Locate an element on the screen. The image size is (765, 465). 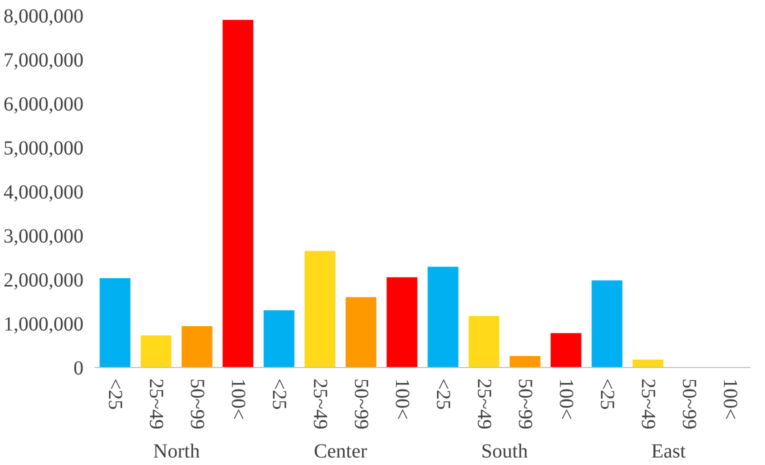
y-tick-label: 3,000,000 is located at coordinates (44, 237).